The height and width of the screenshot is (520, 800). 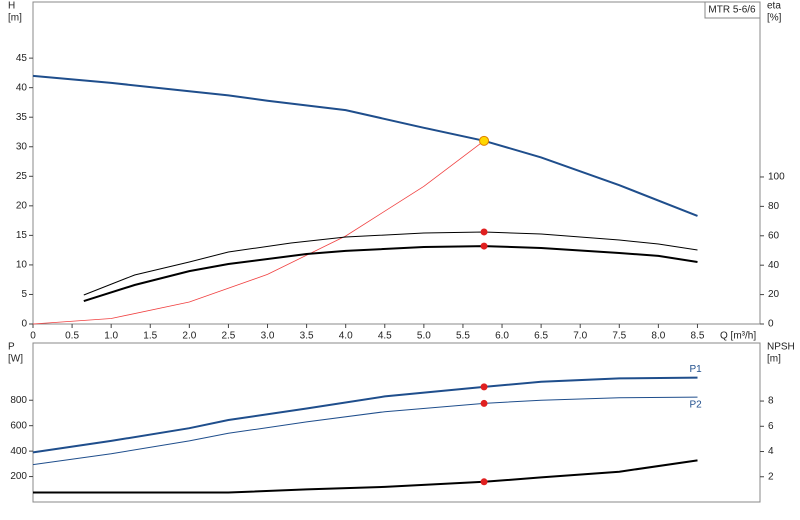 I want to click on x-tick-label: 6.0, so click(x=502, y=336).